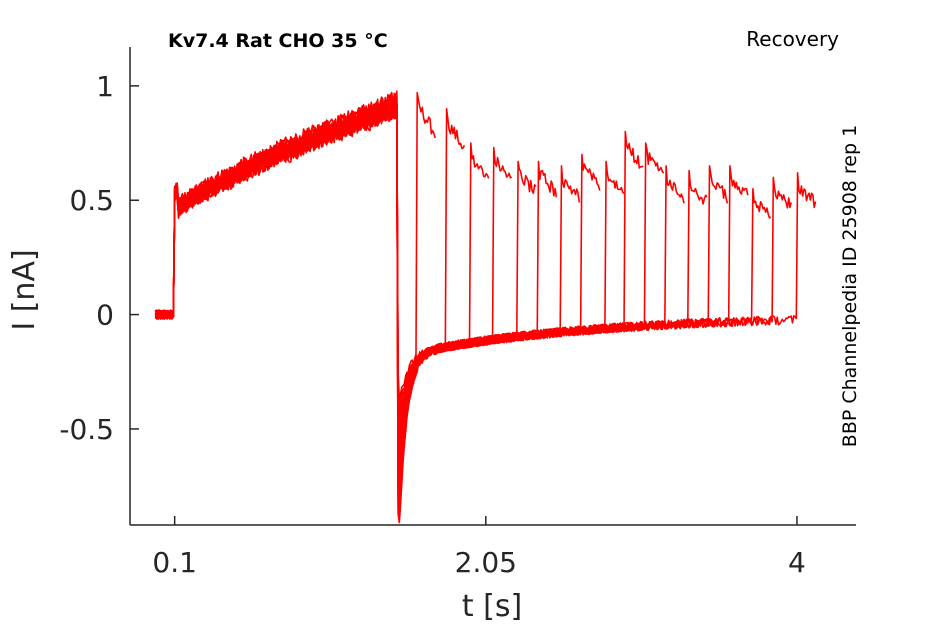 The height and width of the screenshot is (624, 945). What do you see at coordinates (278, 41) in the screenshot?
I see `chart-title: Kv7.4 Rat CHO 35 °C` at bounding box center [278, 41].